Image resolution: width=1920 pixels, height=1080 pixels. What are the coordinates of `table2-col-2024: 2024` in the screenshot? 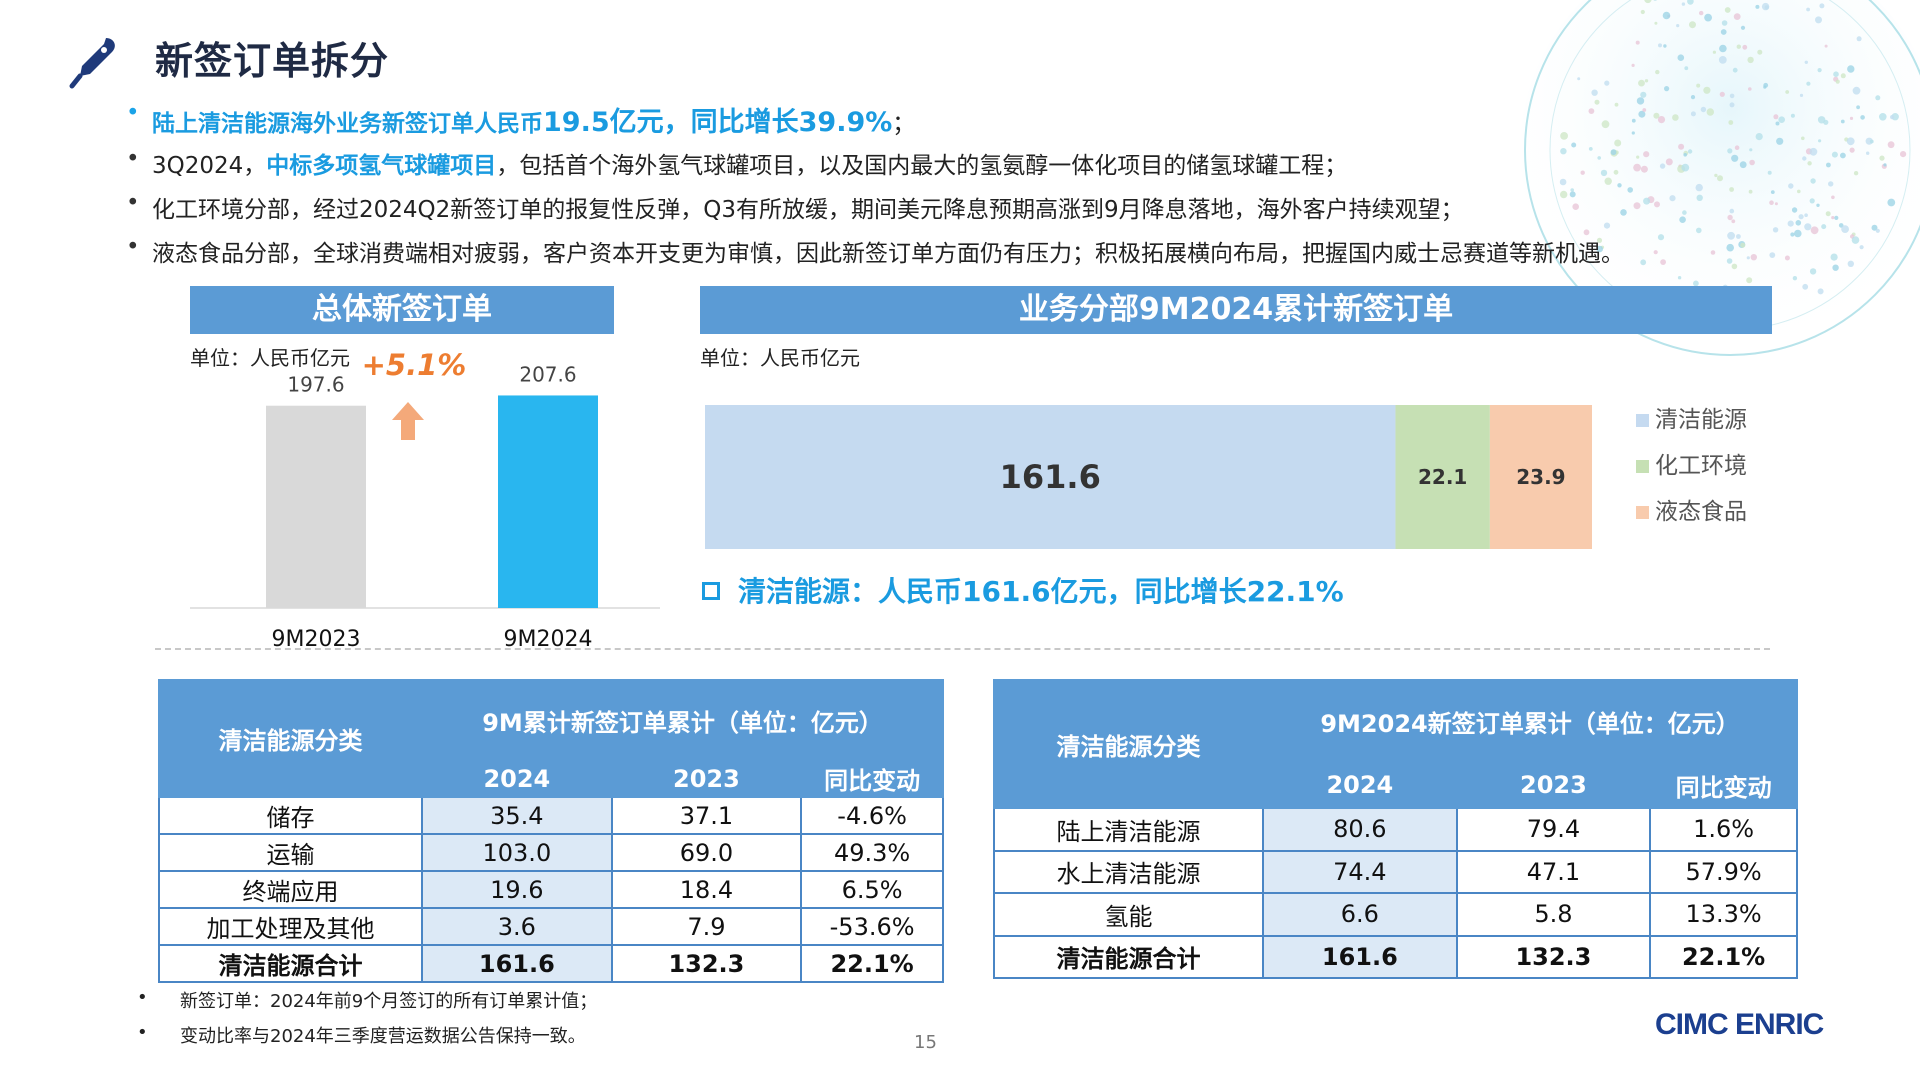 It's located at (1360, 785).